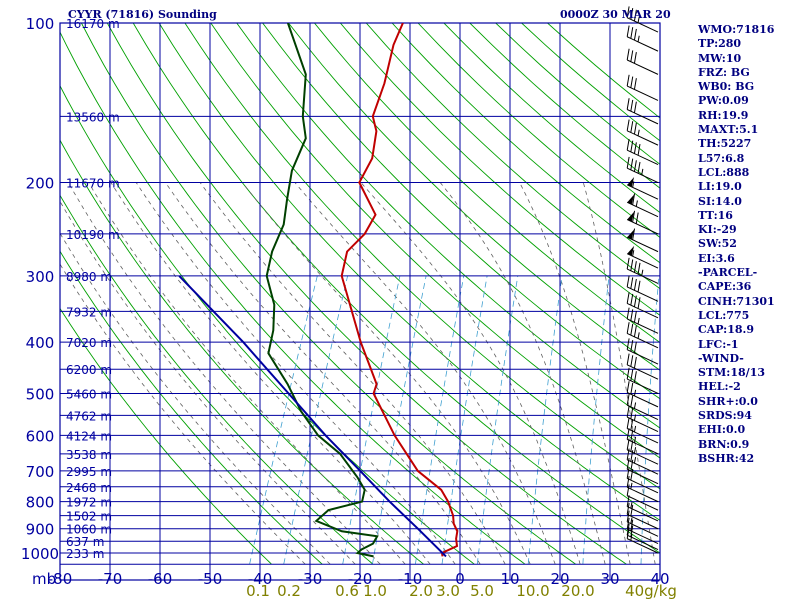  What do you see at coordinates (89, 312) in the screenshot?
I see `height-label: 7932 m` at bounding box center [89, 312].